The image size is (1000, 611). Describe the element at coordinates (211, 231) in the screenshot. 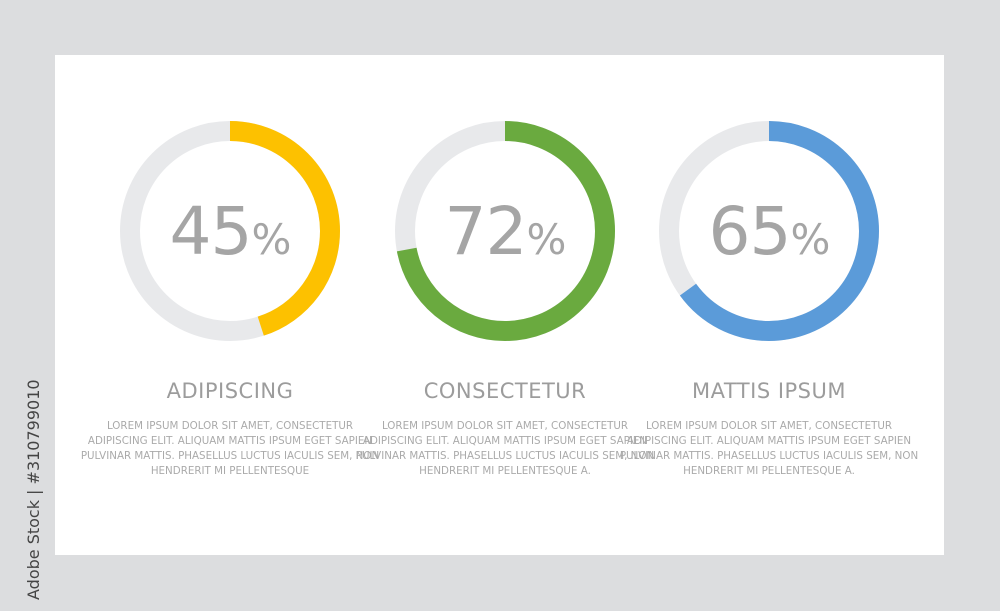

I see `percent-value: 45` at that location.